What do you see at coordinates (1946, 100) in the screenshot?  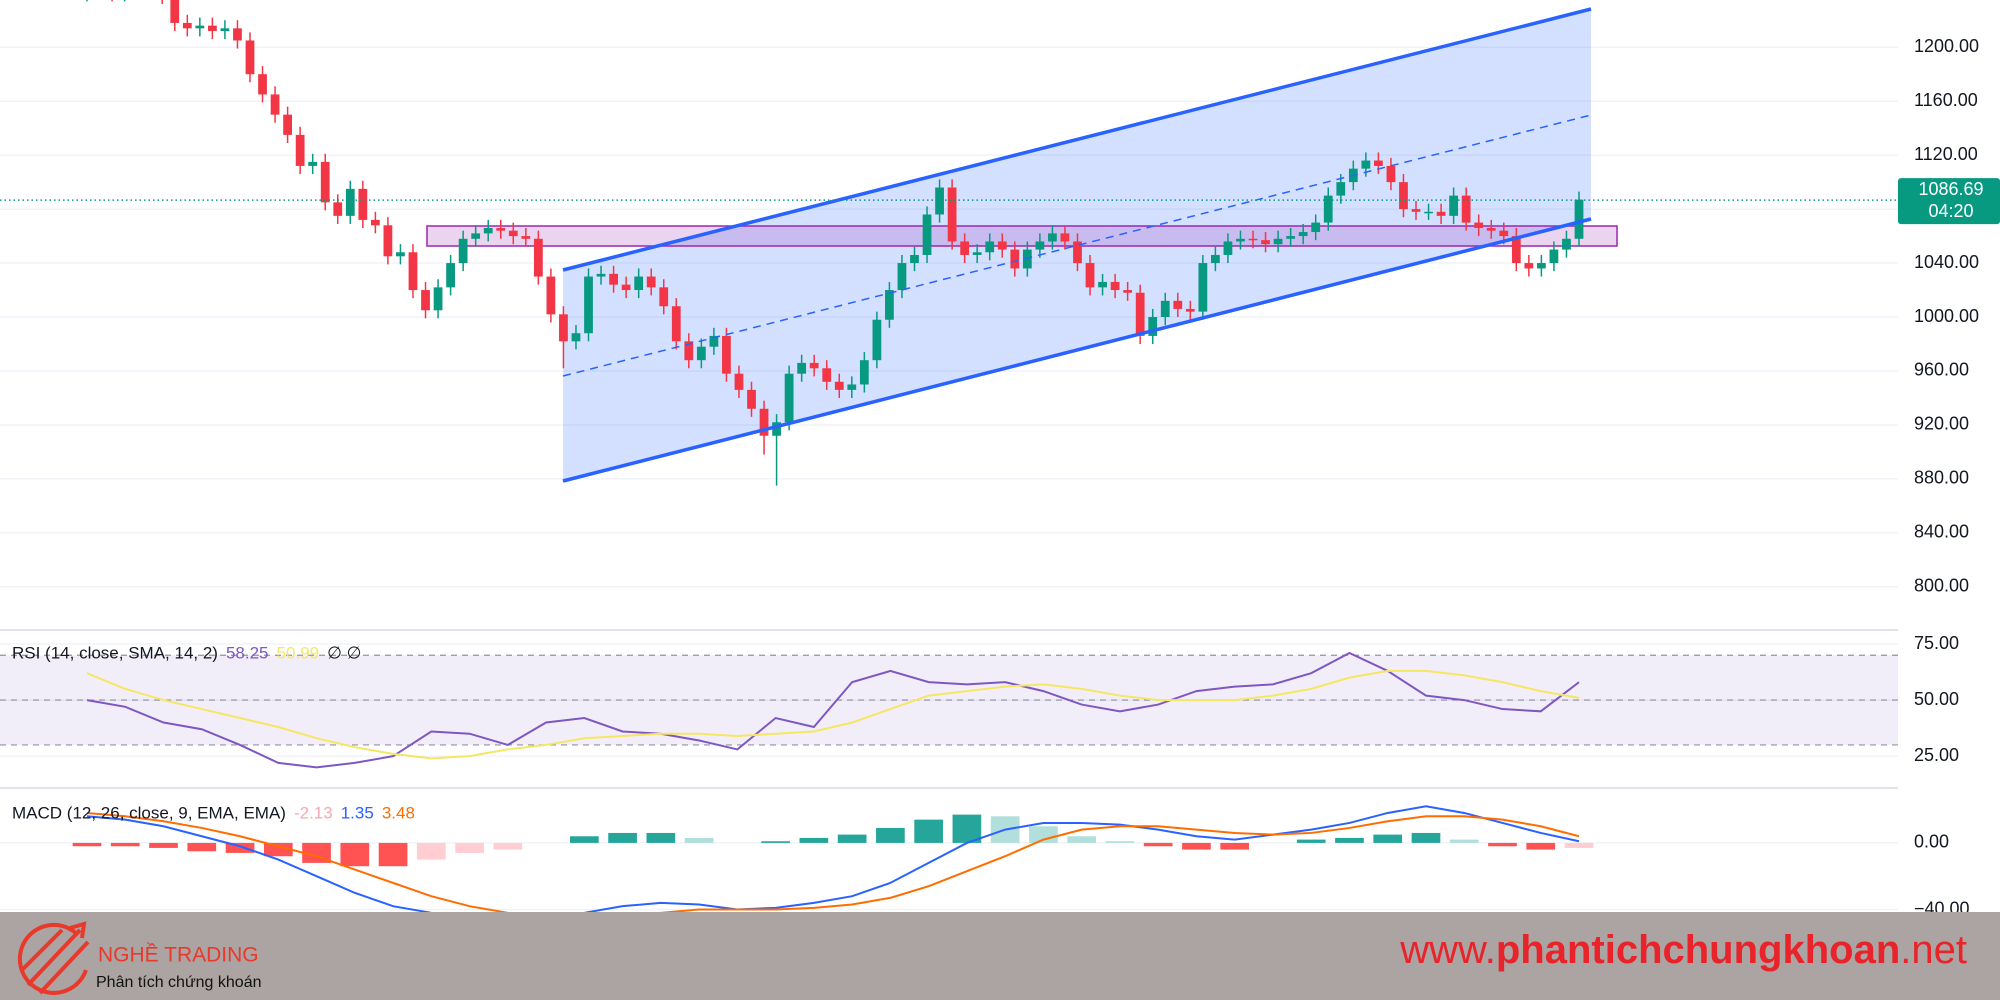 I see `y-tick-label: 1160.00` at bounding box center [1946, 100].